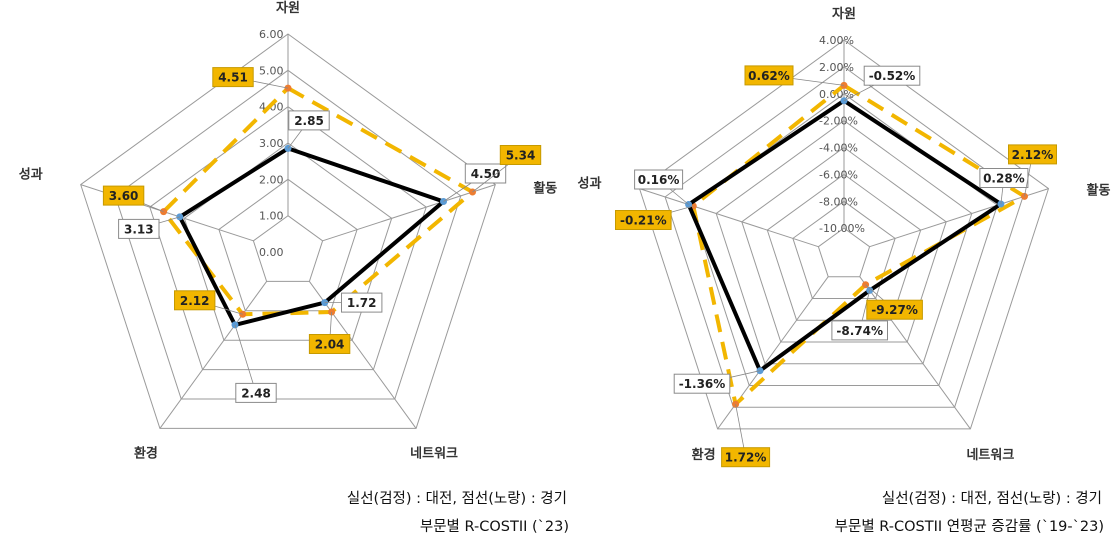 This screenshot has height=540, width=1114. I want to click on data-label: 3.60, so click(124, 196).